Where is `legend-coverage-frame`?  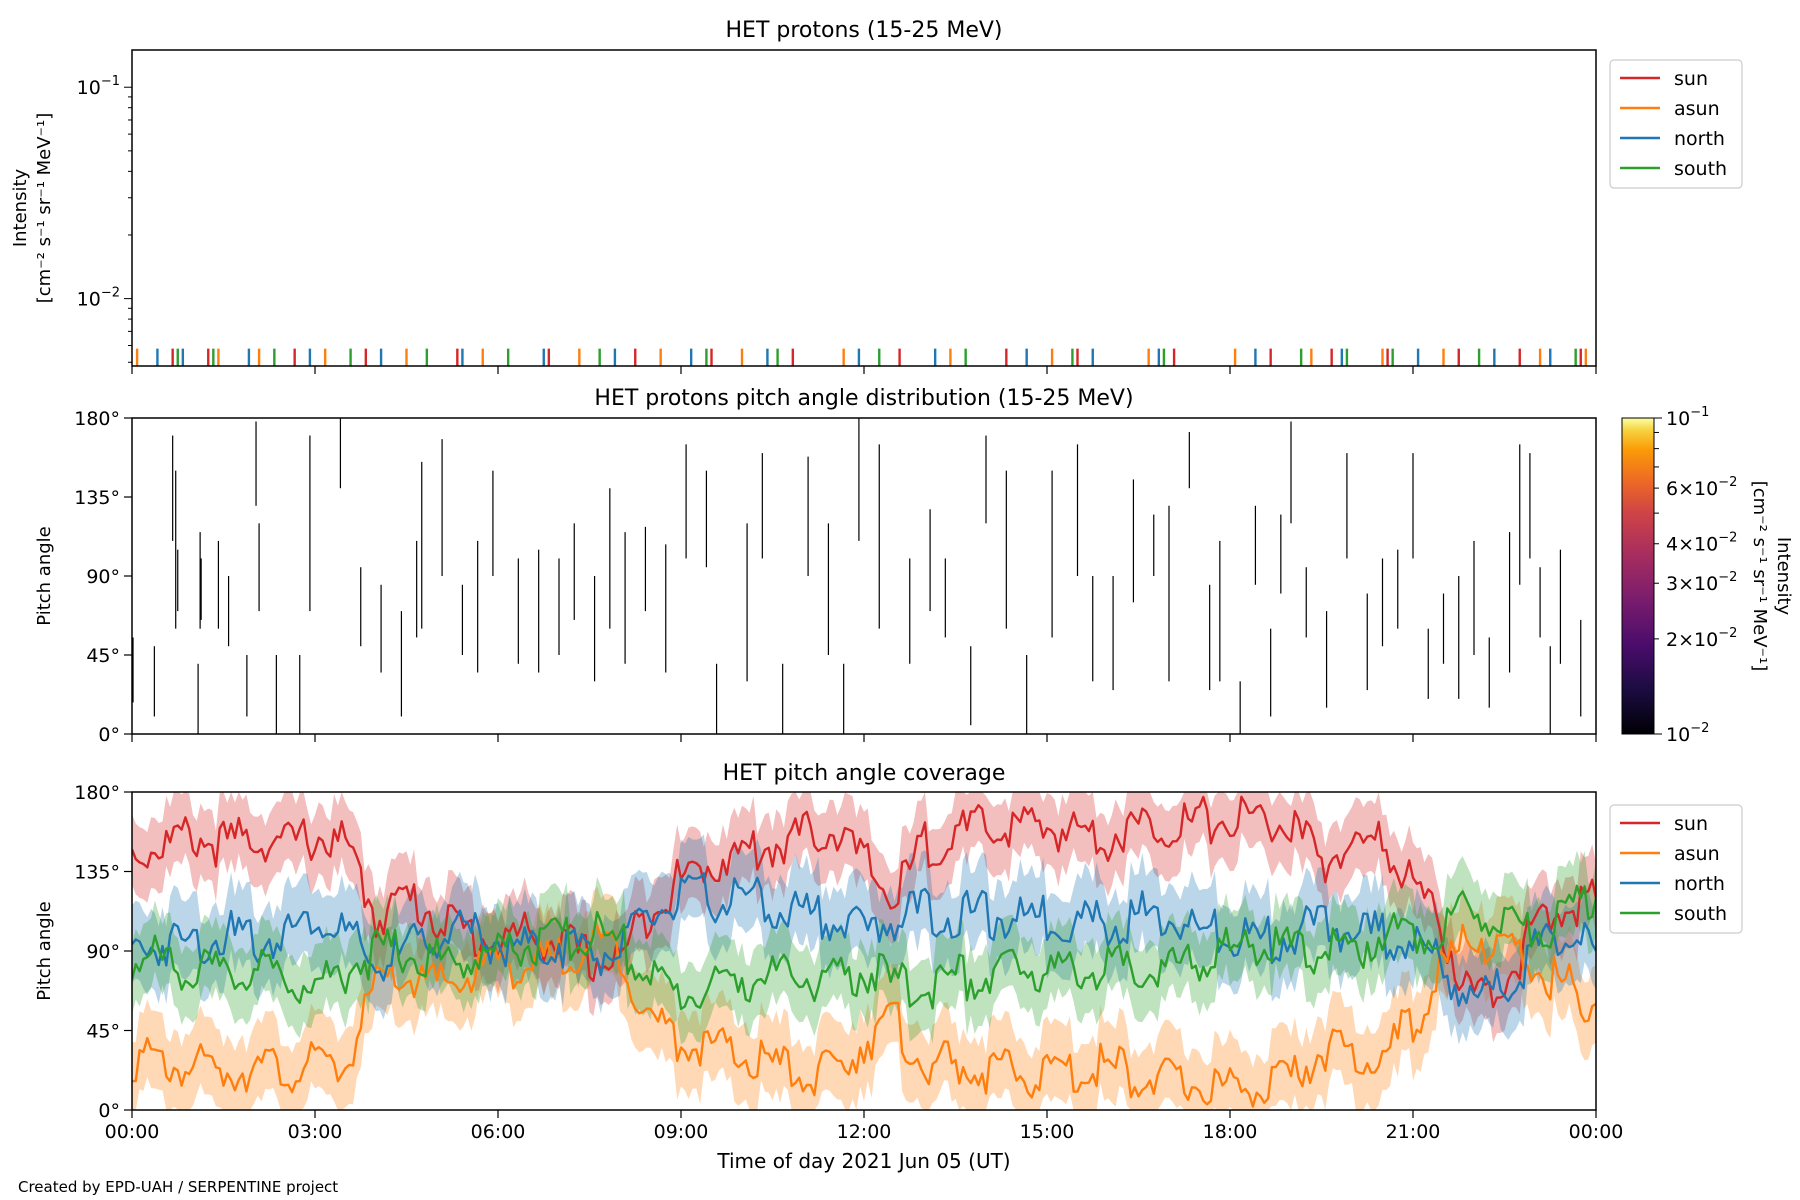
legend-coverage-frame is located at coordinates (1676, 869).